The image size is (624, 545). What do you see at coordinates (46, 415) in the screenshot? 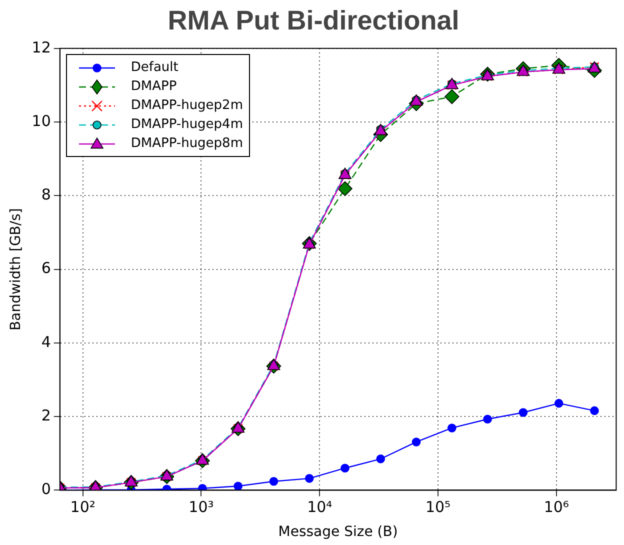
I see `y-tick-label: 2` at bounding box center [46, 415].